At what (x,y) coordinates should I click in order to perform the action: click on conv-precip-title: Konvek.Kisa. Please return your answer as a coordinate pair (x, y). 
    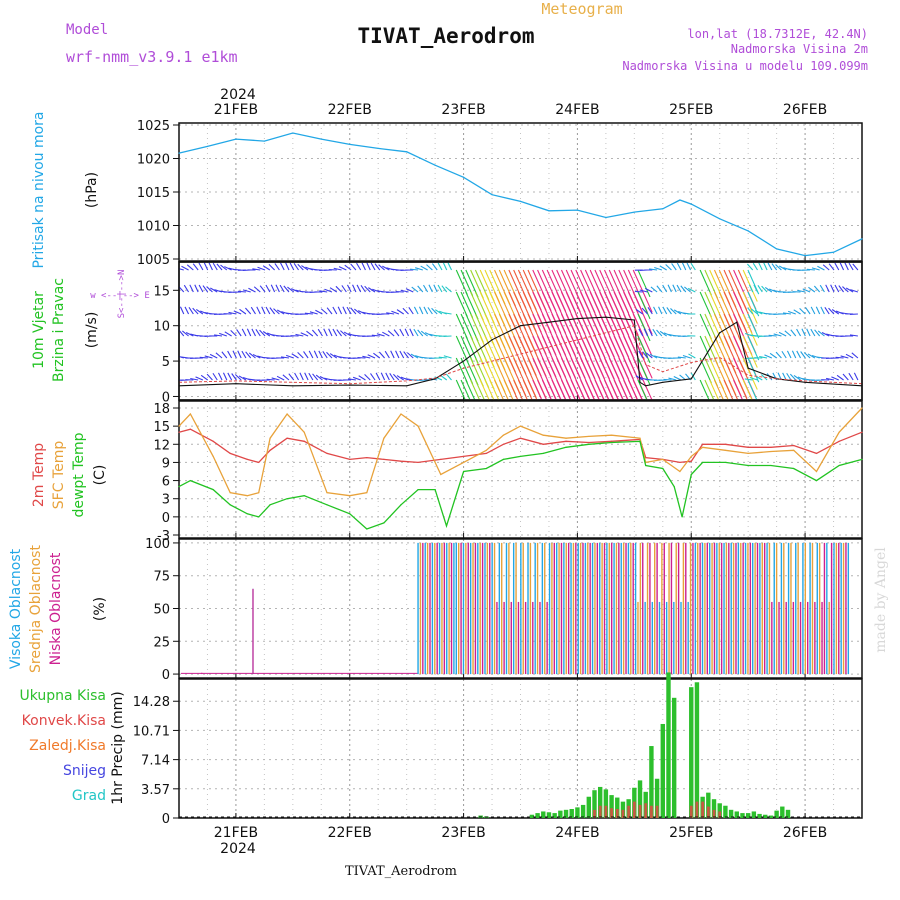
    Looking at the image, I should click on (64, 721).